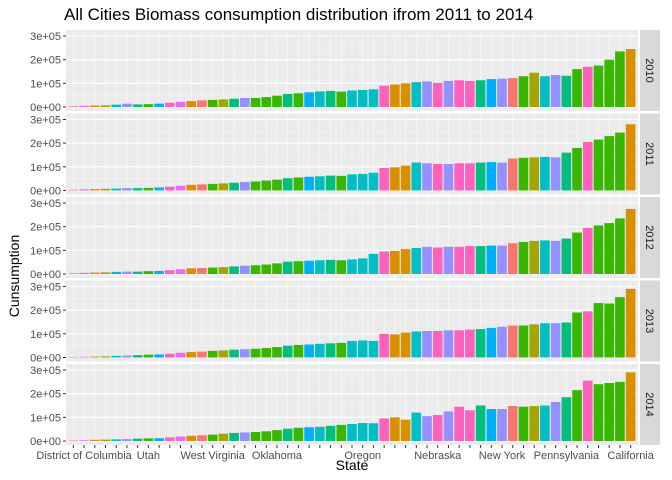  What do you see at coordinates (148, 456) in the screenshot?
I see `x-tick-label: Utah` at bounding box center [148, 456].